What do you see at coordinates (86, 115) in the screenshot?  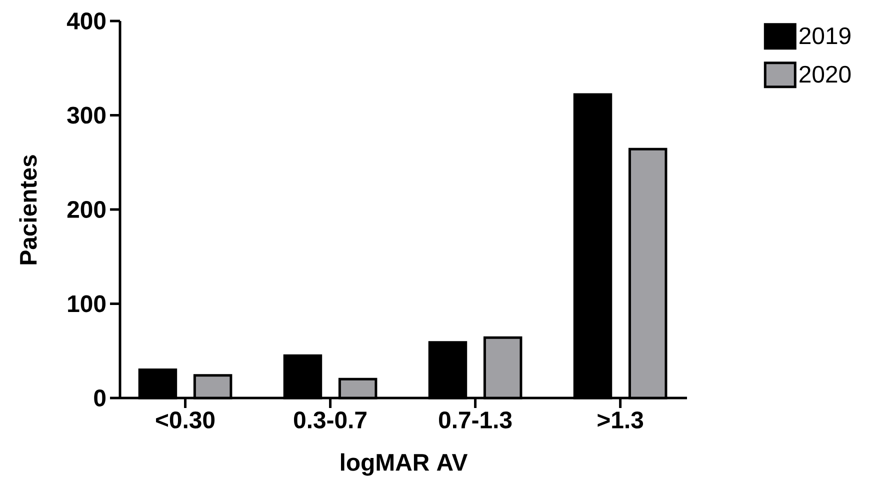 I see `y-tick-label: 300` at bounding box center [86, 115].